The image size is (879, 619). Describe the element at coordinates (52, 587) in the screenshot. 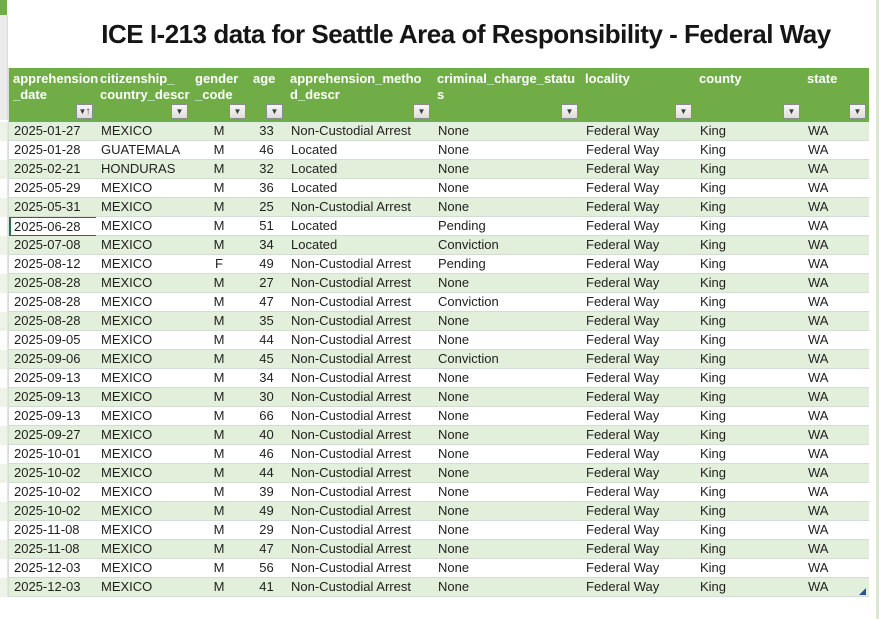

I see `cell-apprehension_date: 2025-12-03` at that location.